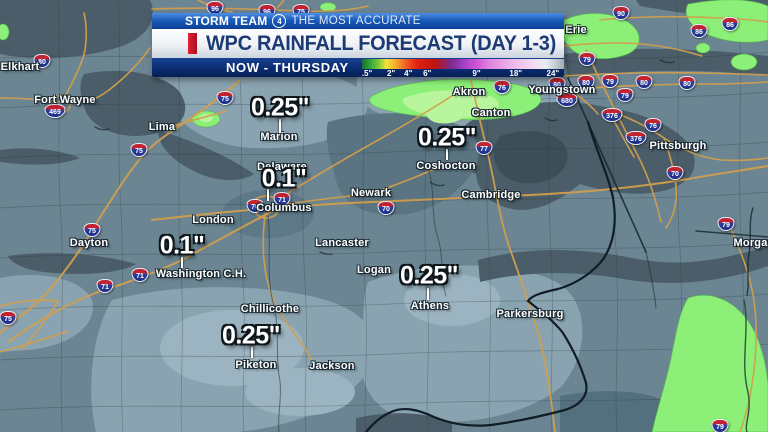 The image size is (768, 432). I want to click on city-label-lima: Lima, so click(162, 127).